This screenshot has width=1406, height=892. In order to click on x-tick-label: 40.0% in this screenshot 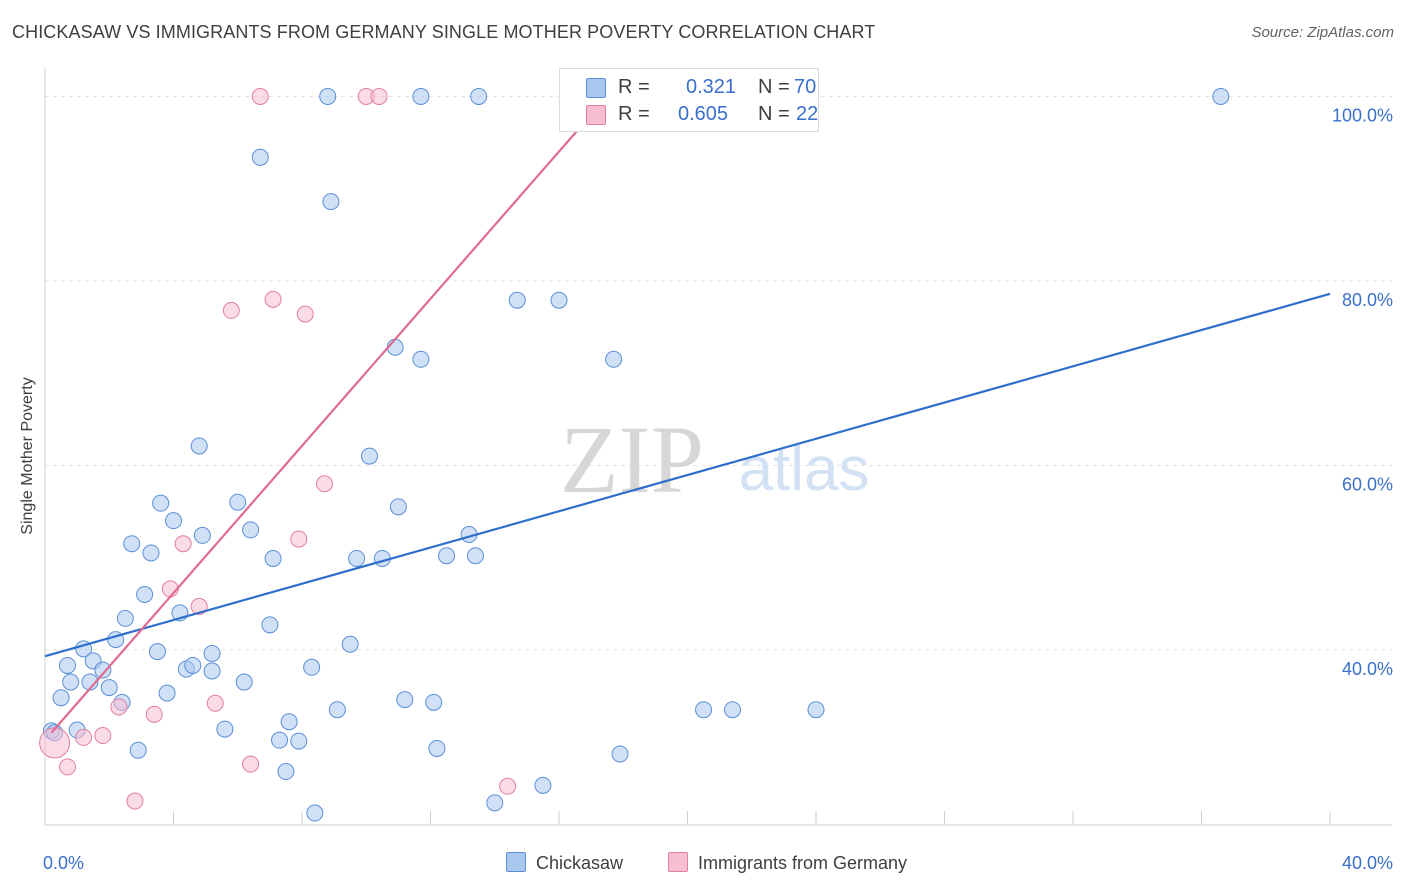, I will do `click(1367, 863)`.